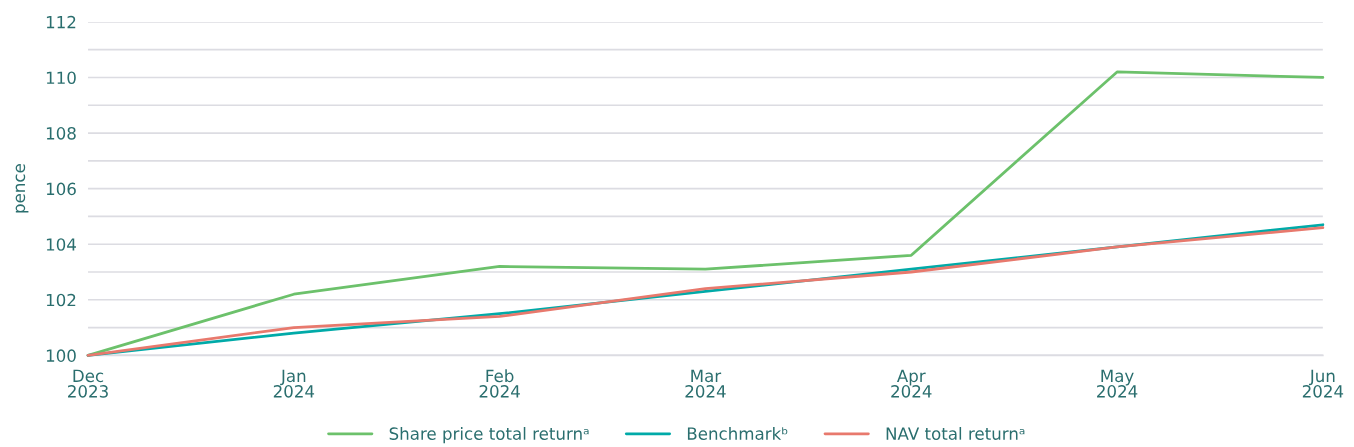 This screenshot has height=447, width=1354. I want to click on y-tick-label: 102, so click(61, 300).